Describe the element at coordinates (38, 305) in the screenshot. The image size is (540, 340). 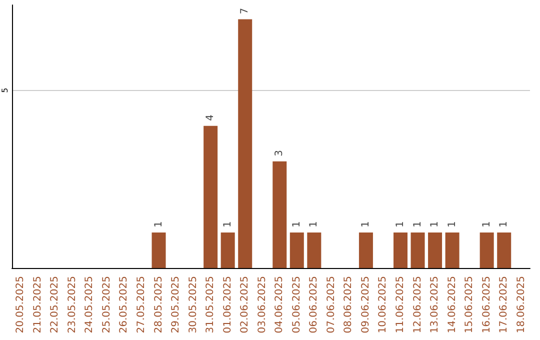
I see `x-tick-label: 21.05.2025` at that location.